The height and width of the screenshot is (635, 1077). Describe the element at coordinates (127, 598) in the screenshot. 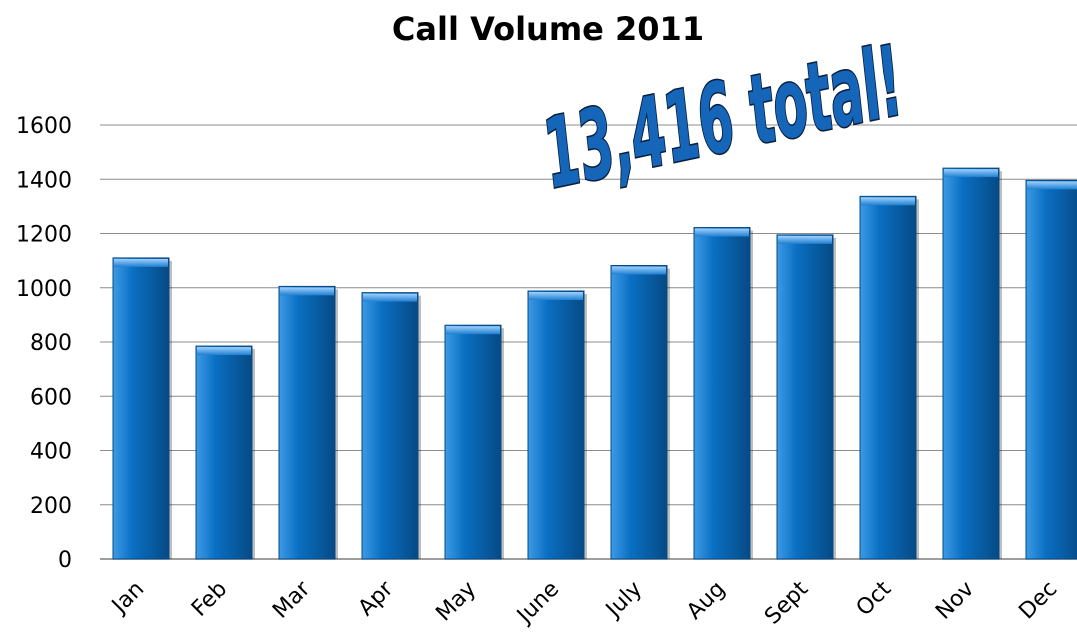

I see `x-tick-label: Jan` at that location.